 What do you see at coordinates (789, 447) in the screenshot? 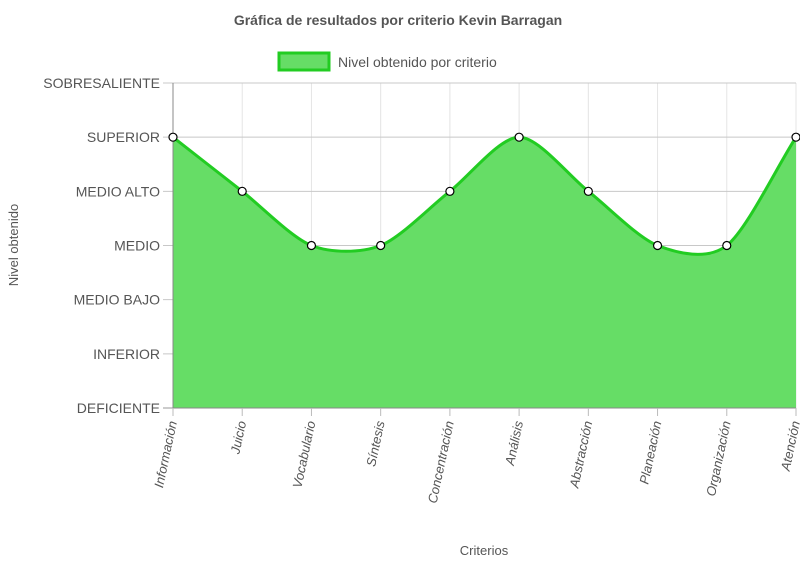
I see `x-tick-label: Atención` at bounding box center [789, 447].